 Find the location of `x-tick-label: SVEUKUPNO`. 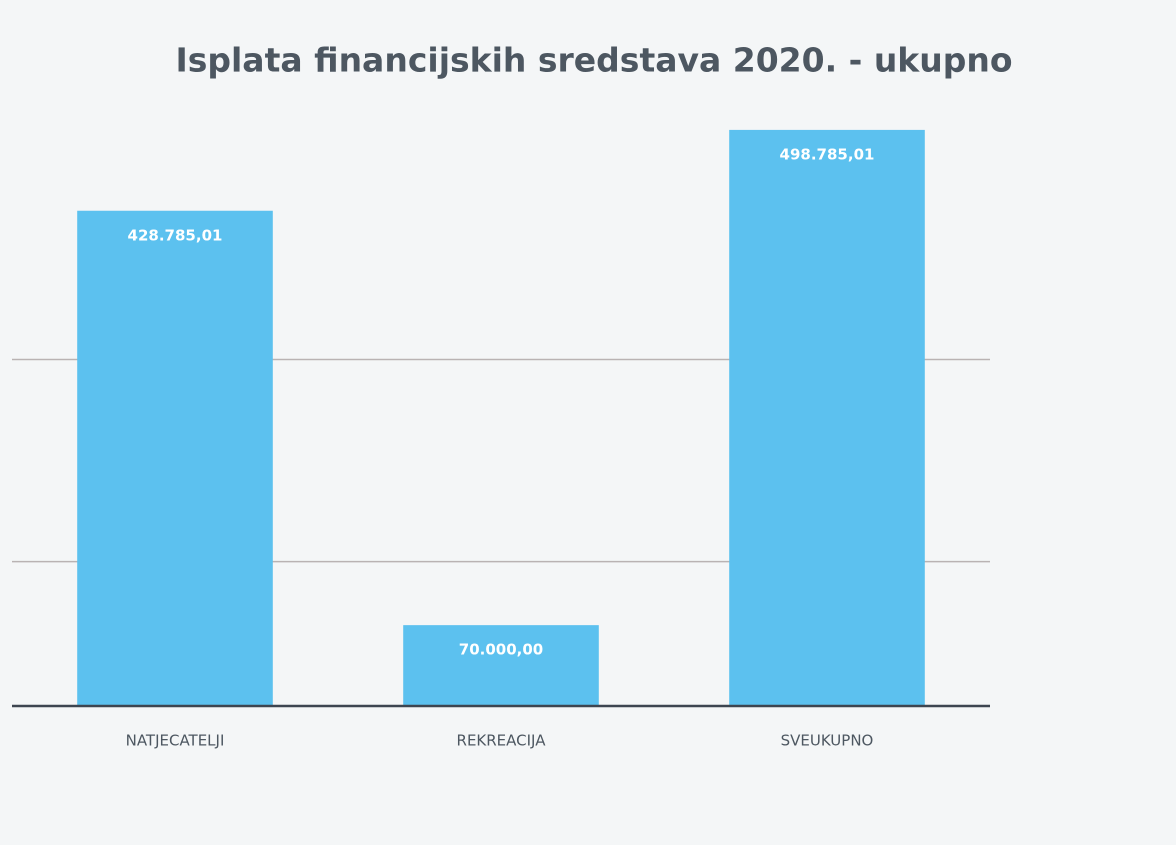

x-tick-label: SVEUKUPNO is located at coordinates (827, 741).